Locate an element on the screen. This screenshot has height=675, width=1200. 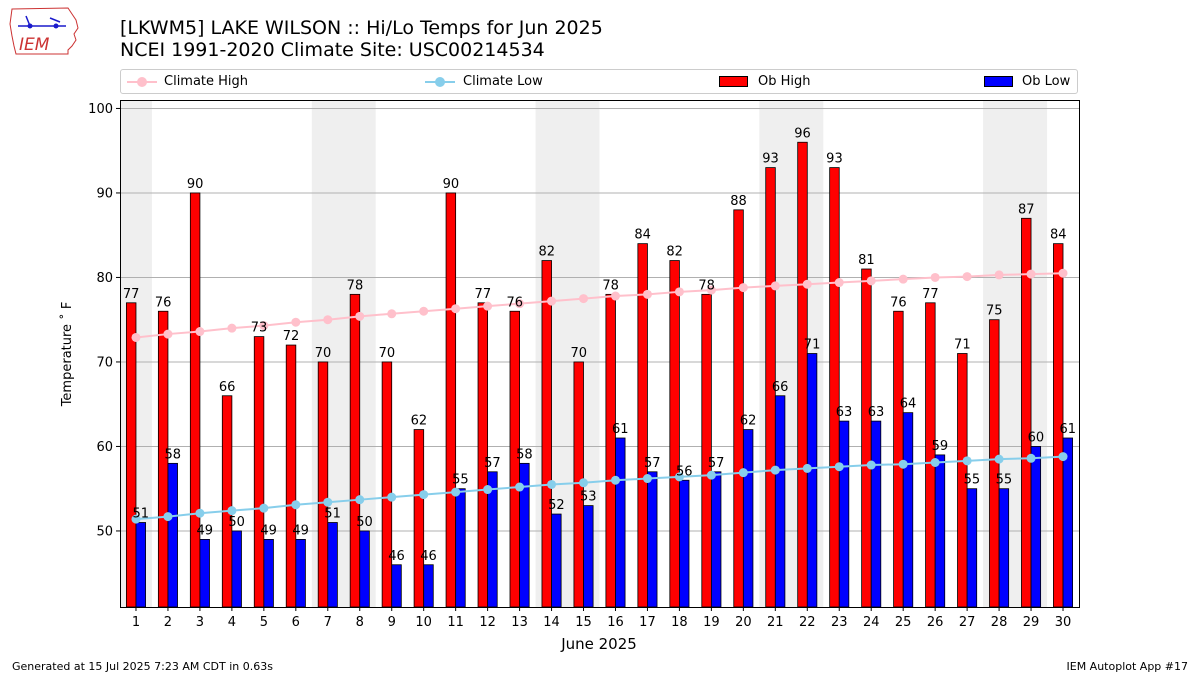
iem-logo: IEM is located at coordinates (45, 32).